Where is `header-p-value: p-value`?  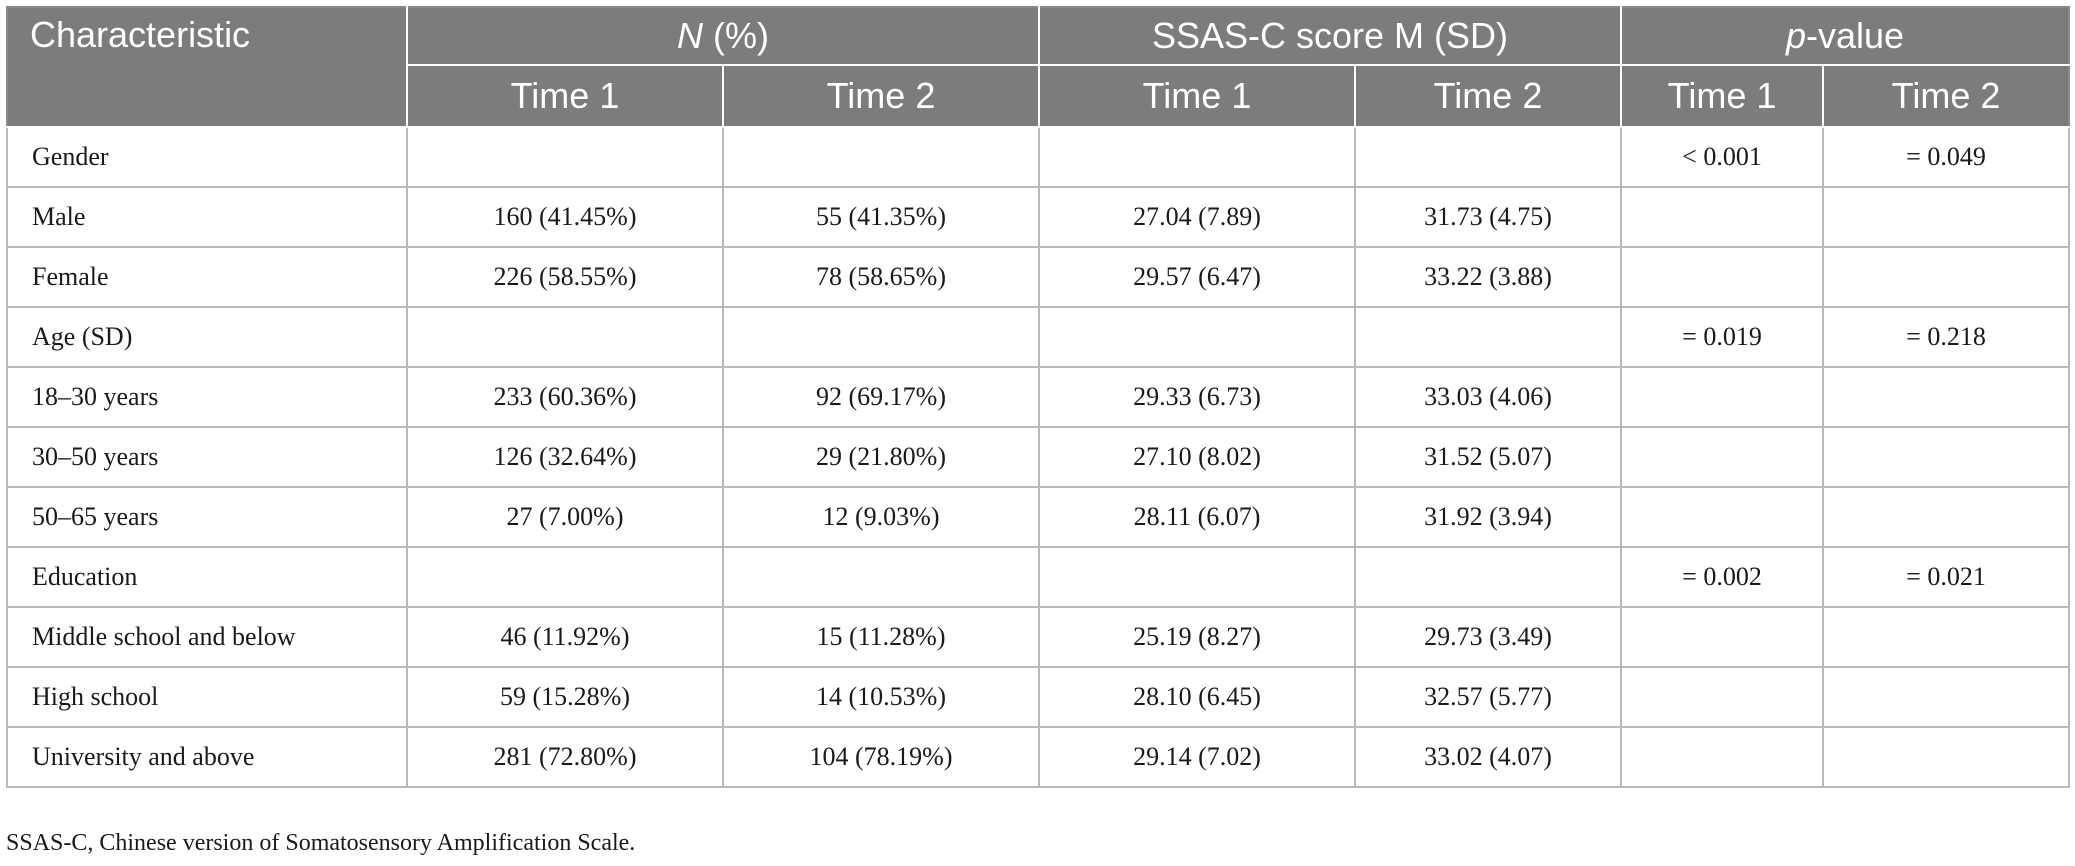
header-p-value: p-value is located at coordinates (1845, 36).